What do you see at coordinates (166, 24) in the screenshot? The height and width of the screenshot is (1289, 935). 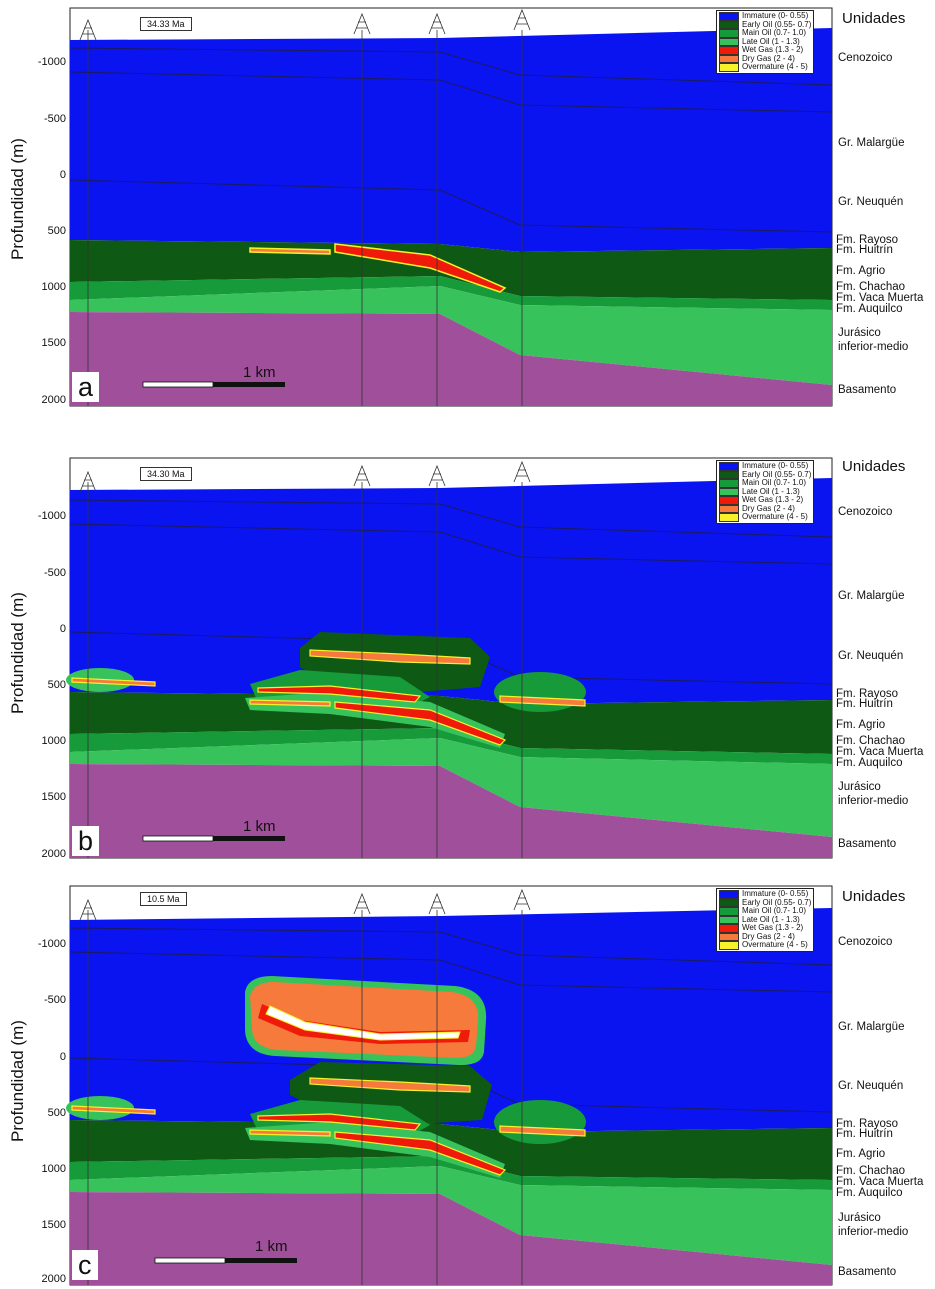 I see `age-label: 34.33 Ma` at bounding box center [166, 24].